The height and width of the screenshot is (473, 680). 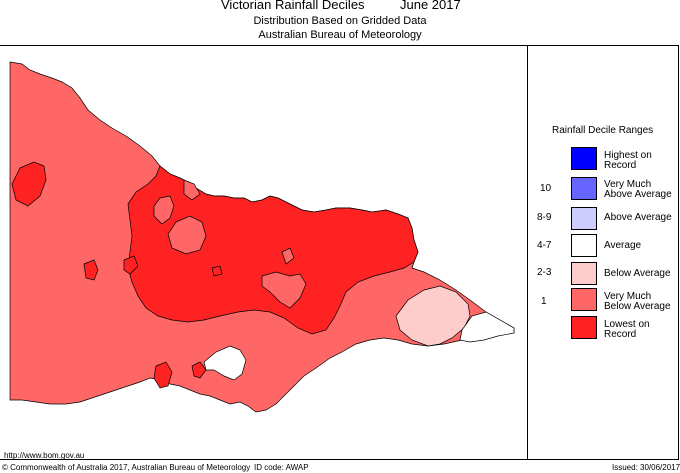 I want to click on legend-swatch-very-much-below, so click(x=584, y=299).